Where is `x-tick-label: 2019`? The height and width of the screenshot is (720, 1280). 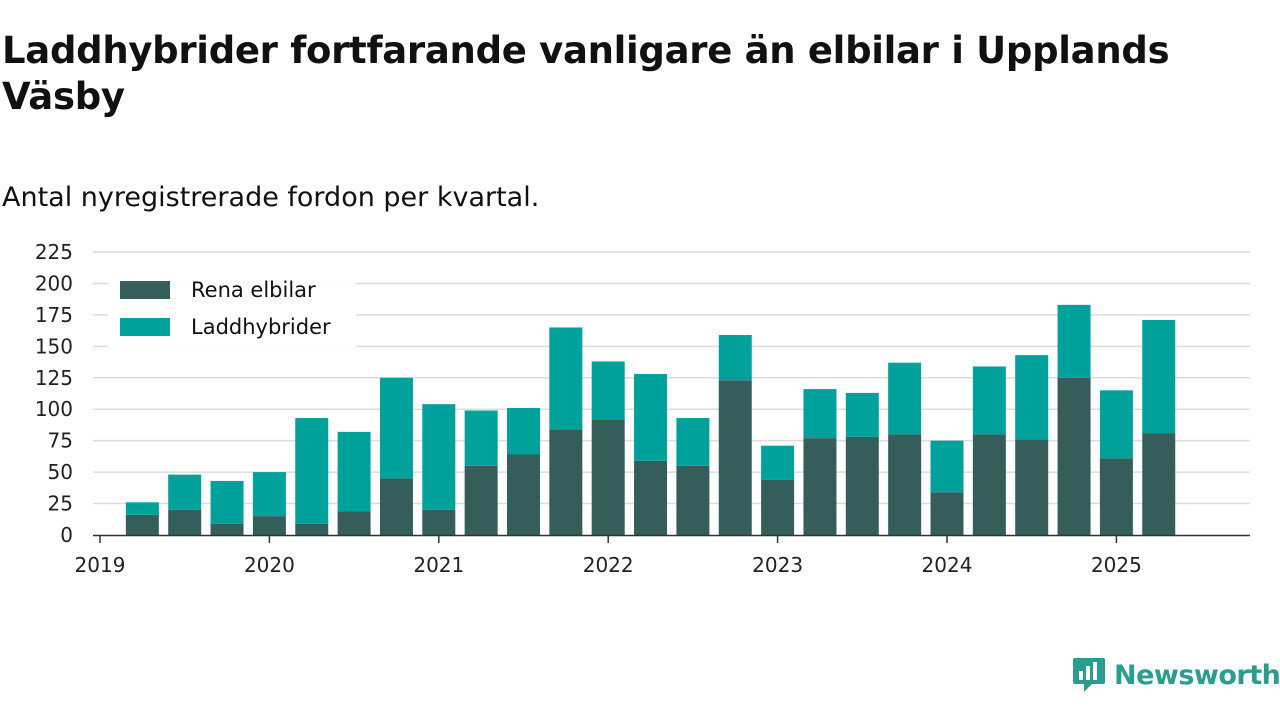 x-tick-label: 2019 is located at coordinates (100, 565).